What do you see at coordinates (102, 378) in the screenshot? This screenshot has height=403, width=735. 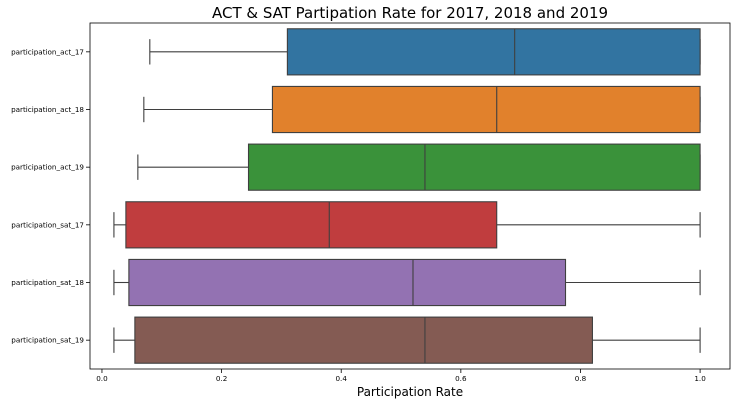 I see `x-tick-label: 0.0` at bounding box center [102, 378].